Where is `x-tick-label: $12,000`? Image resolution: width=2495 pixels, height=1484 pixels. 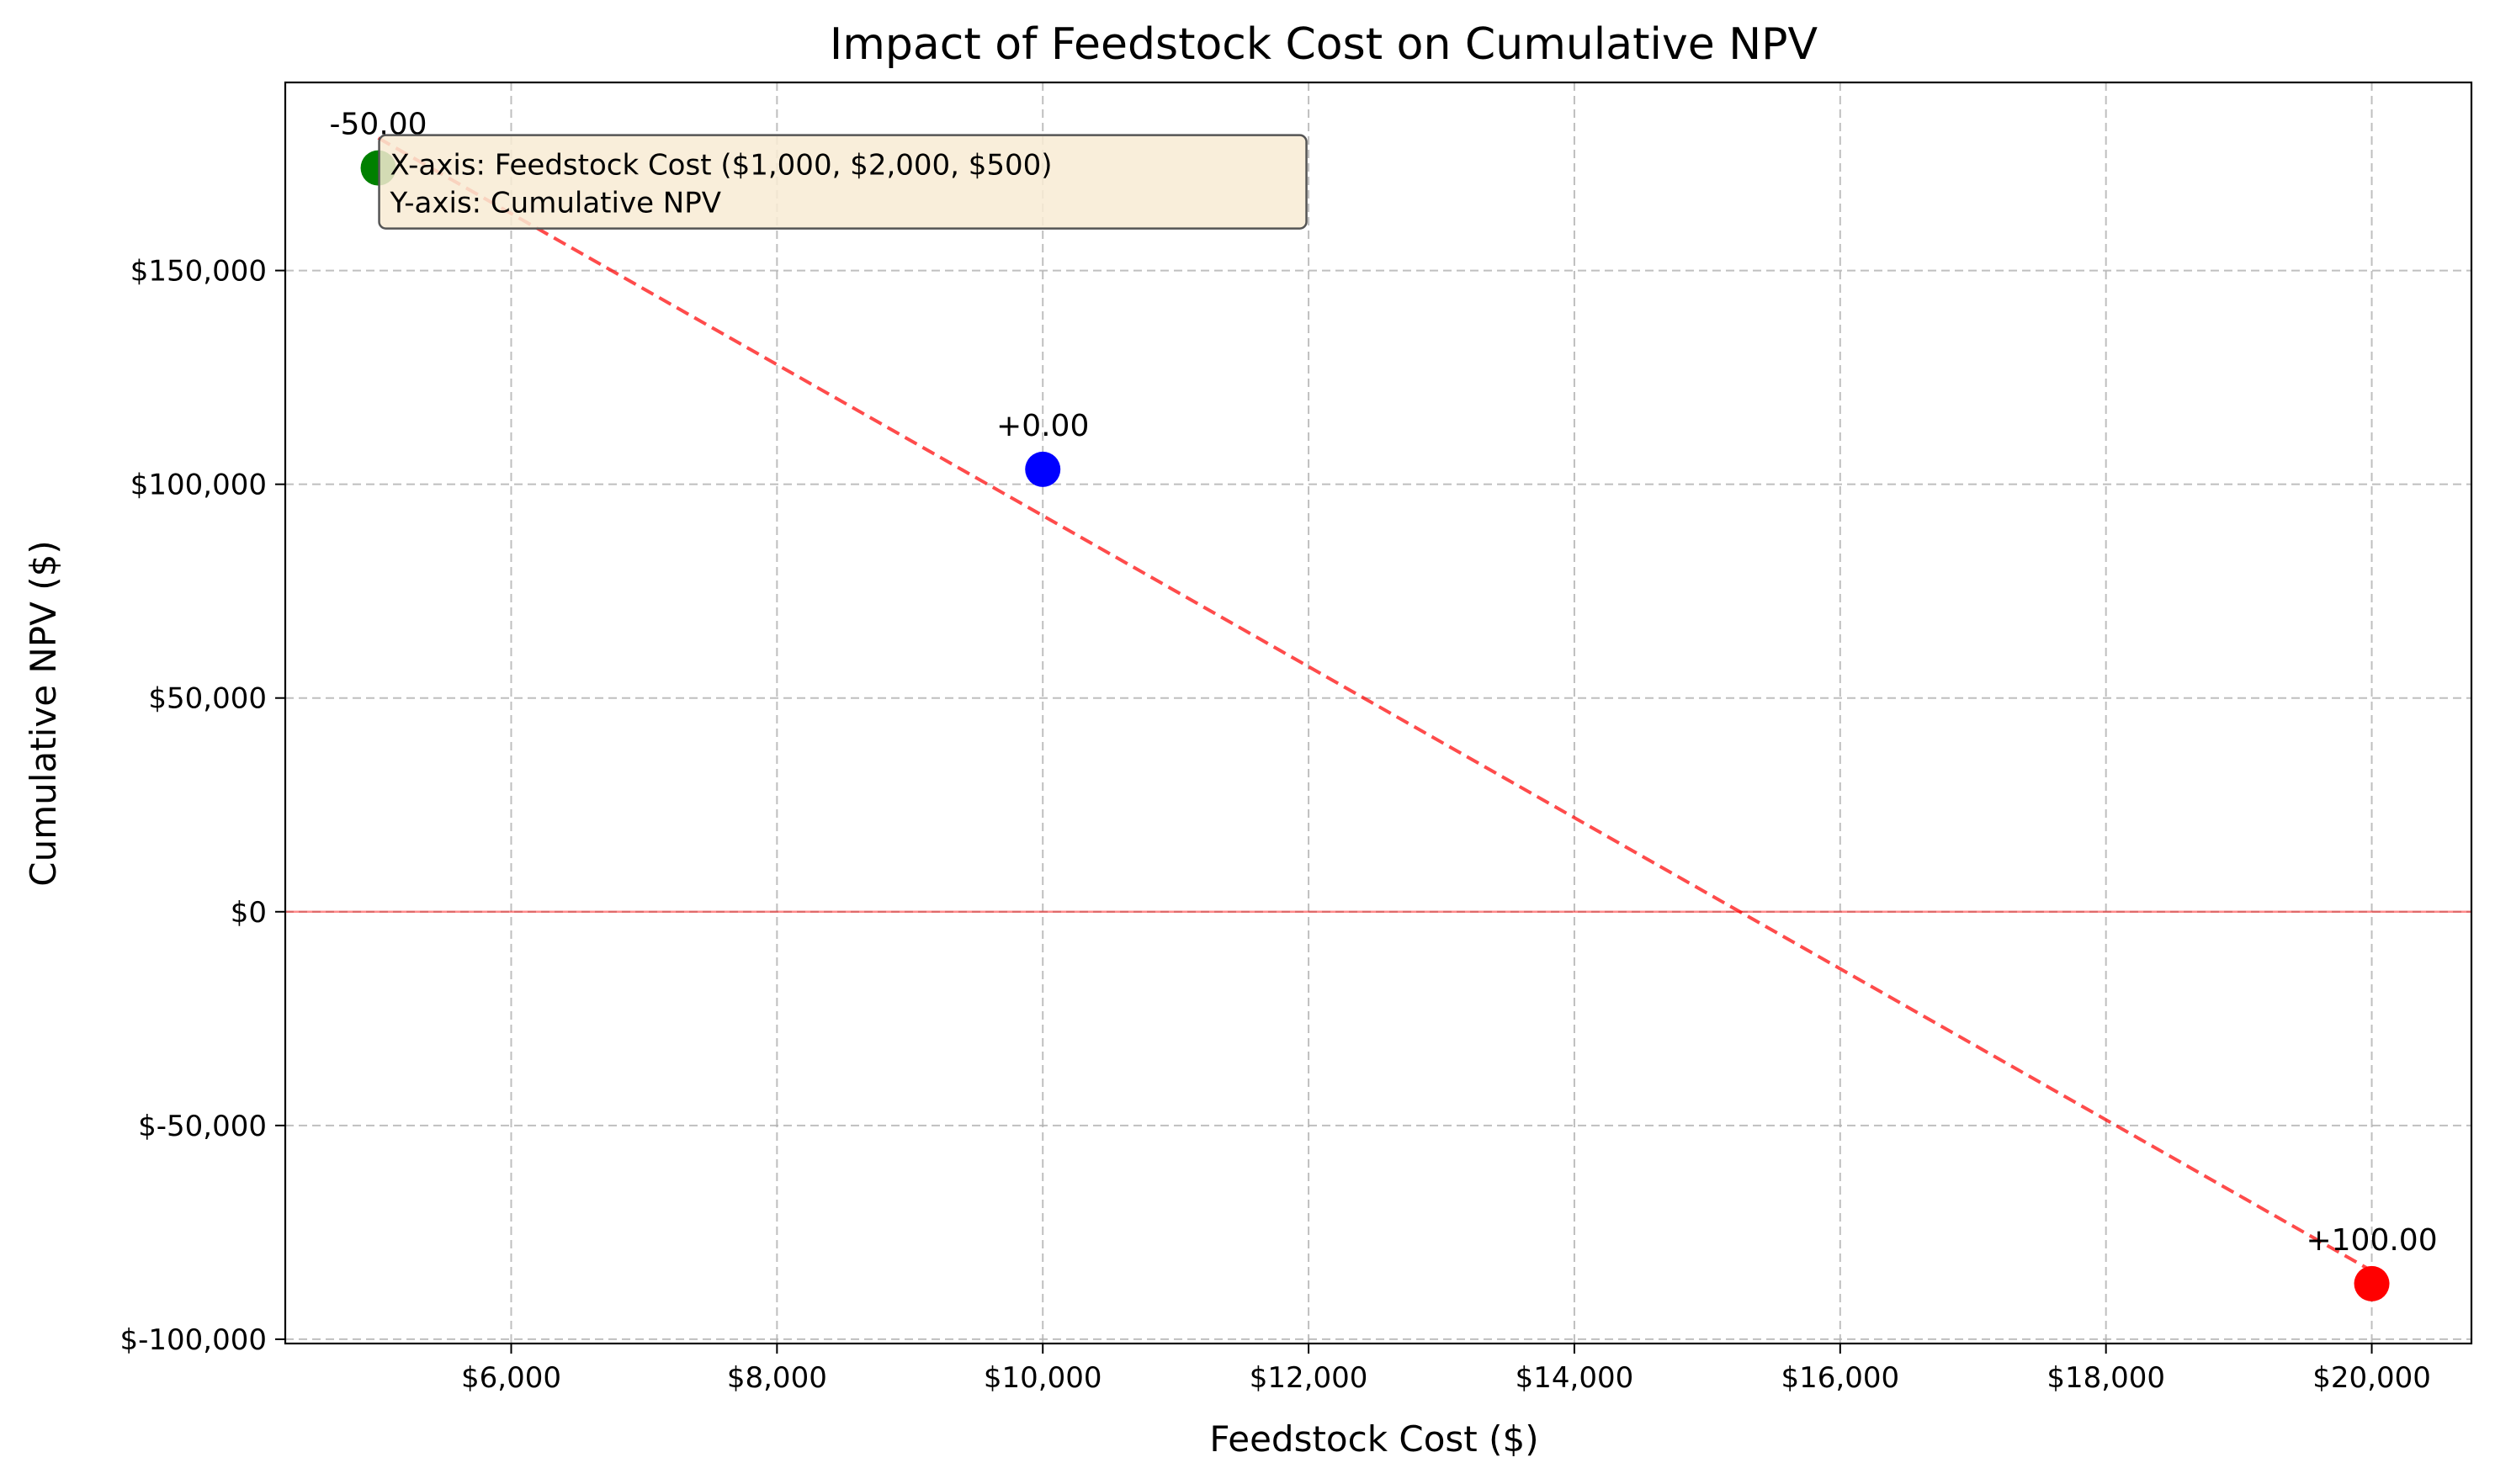
x-tick-label: $12,000 is located at coordinates (1309, 1378).